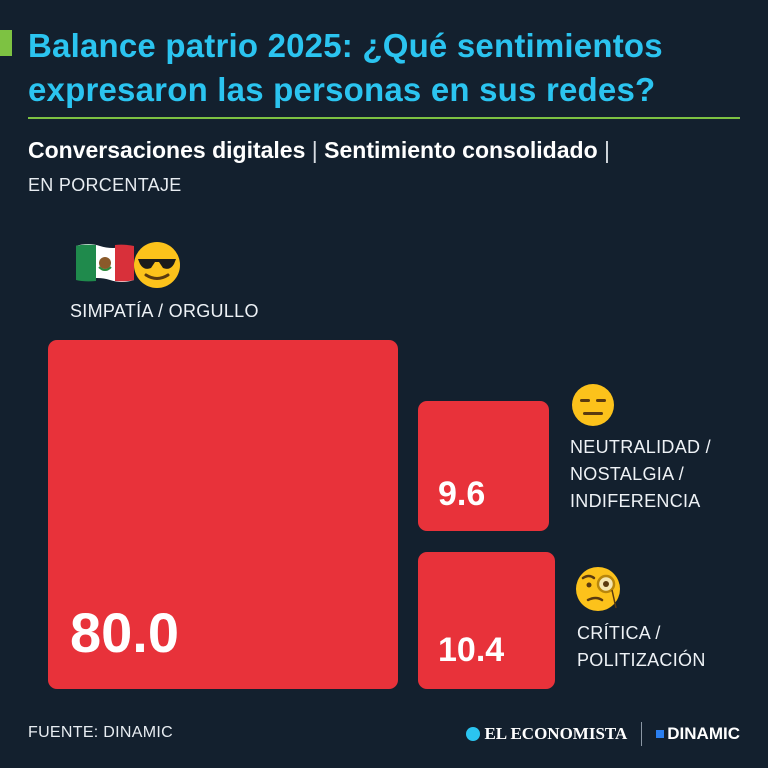 Image resolution: width=768 pixels, height=768 pixels. I want to click on subtitle-part-2: Sentimiento consolidado, so click(461, 150).